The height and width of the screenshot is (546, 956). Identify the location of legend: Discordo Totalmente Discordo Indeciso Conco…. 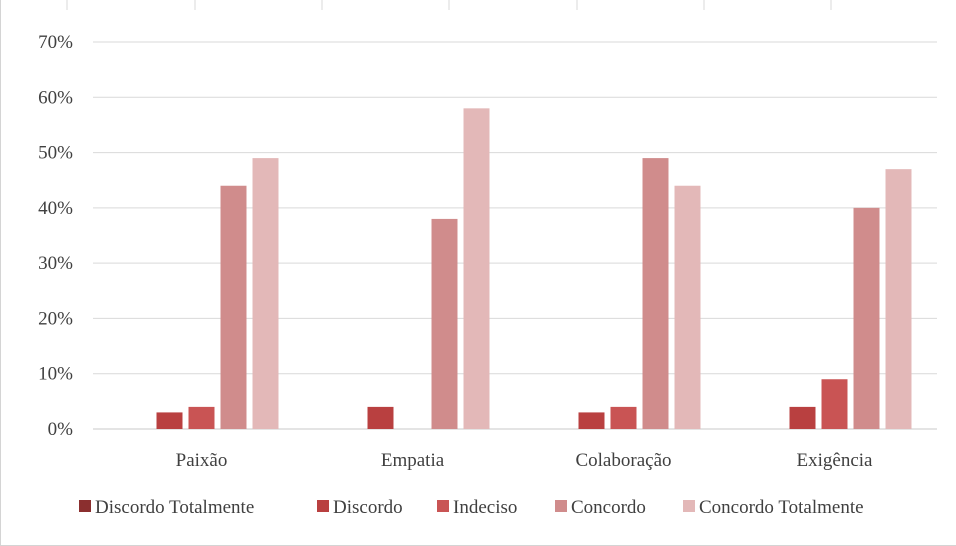
(471, 507).